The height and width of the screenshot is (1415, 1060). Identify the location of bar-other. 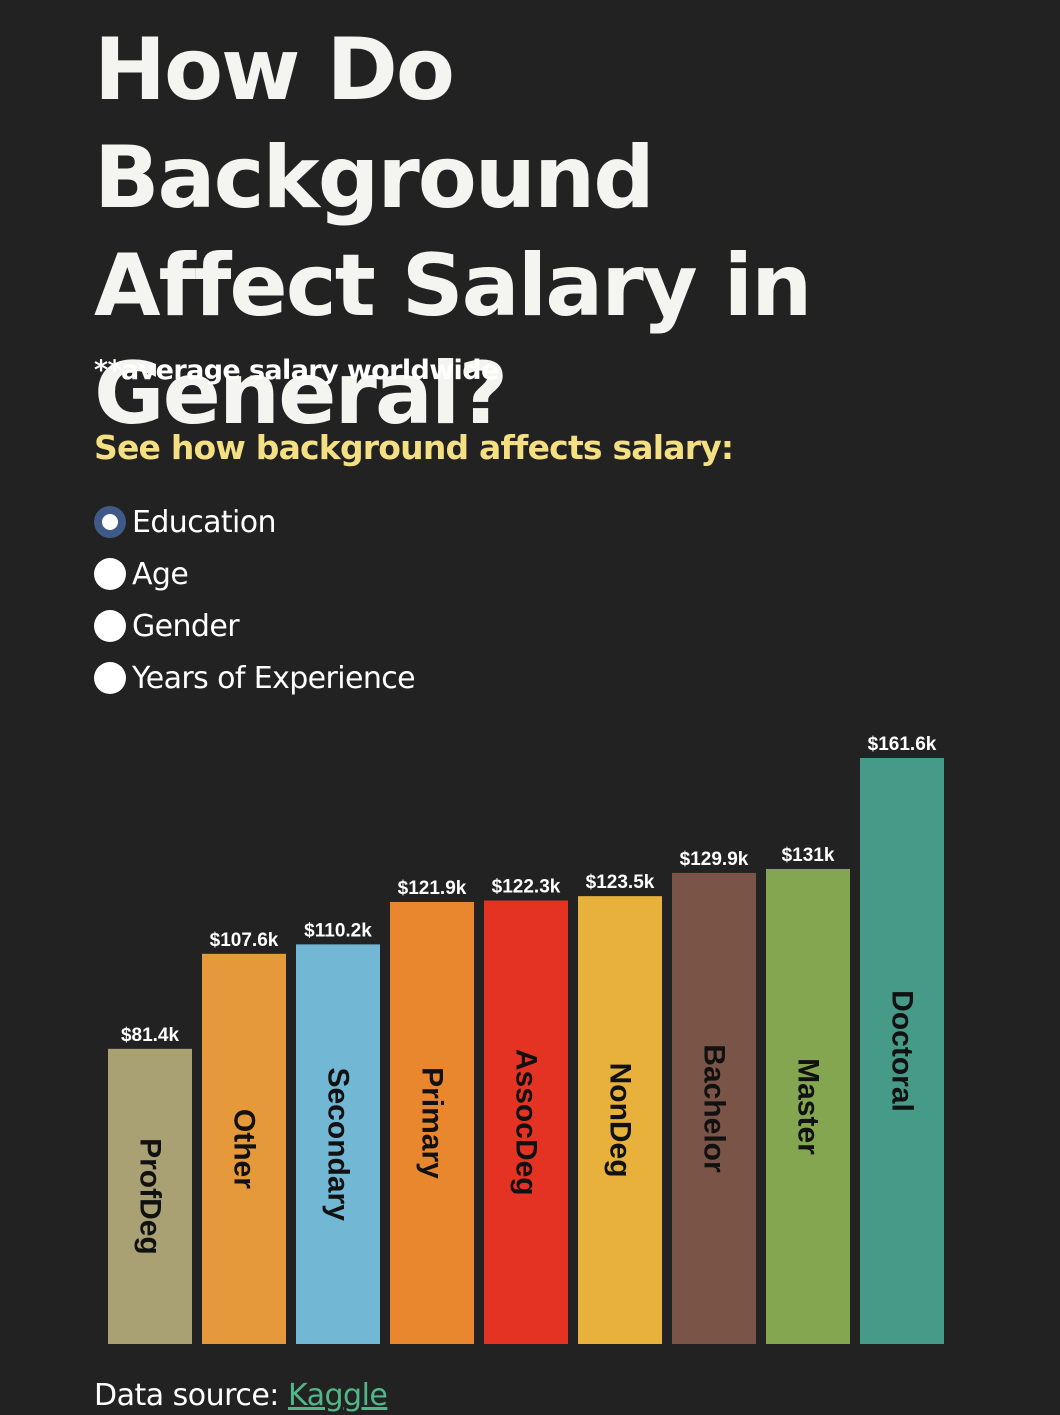
(244, 1148).